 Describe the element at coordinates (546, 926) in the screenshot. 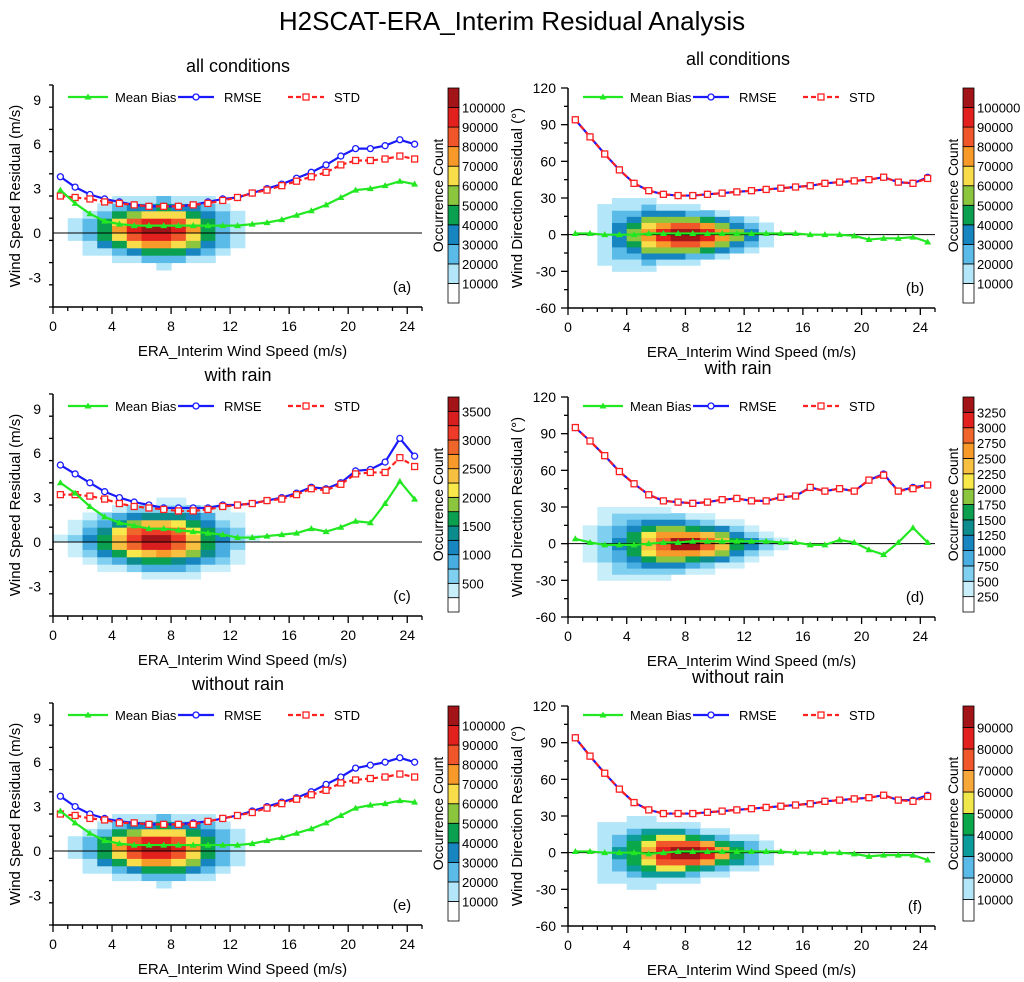

I see `y-tick-label: -60` at that location.